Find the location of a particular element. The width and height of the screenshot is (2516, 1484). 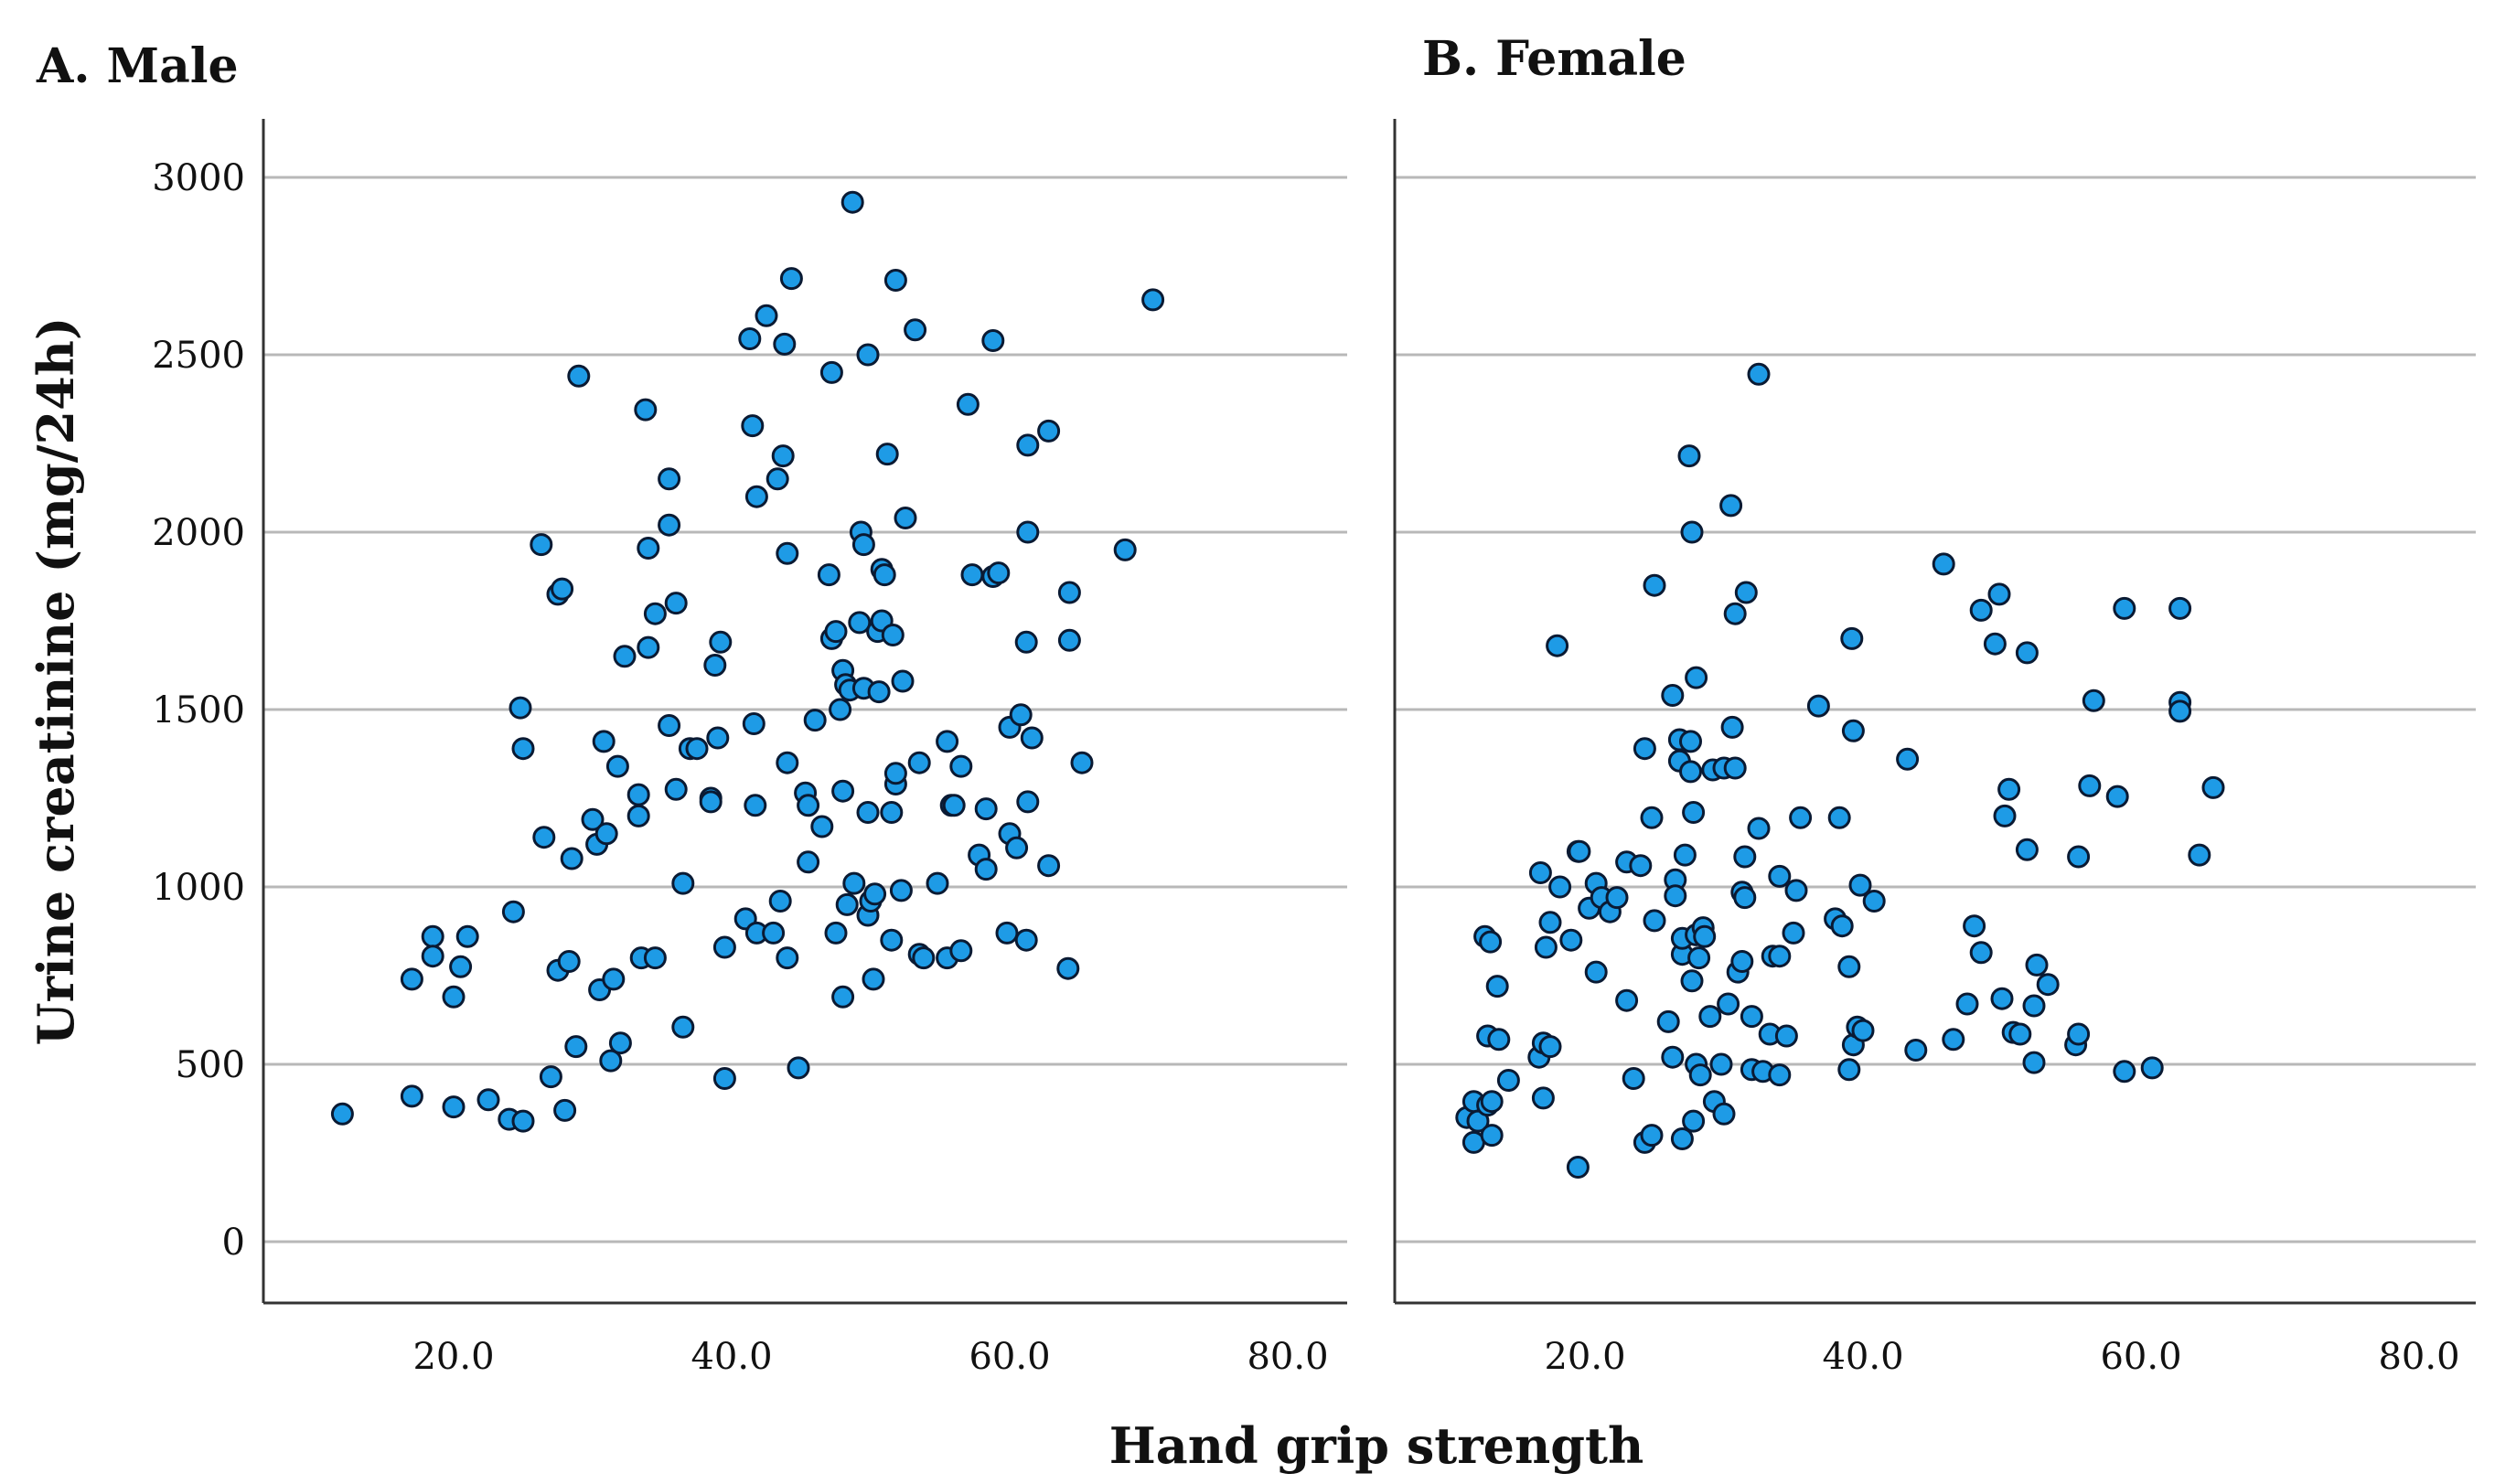

x-axis-title: Hand grip strength is located at coordinates (1376, 1445).